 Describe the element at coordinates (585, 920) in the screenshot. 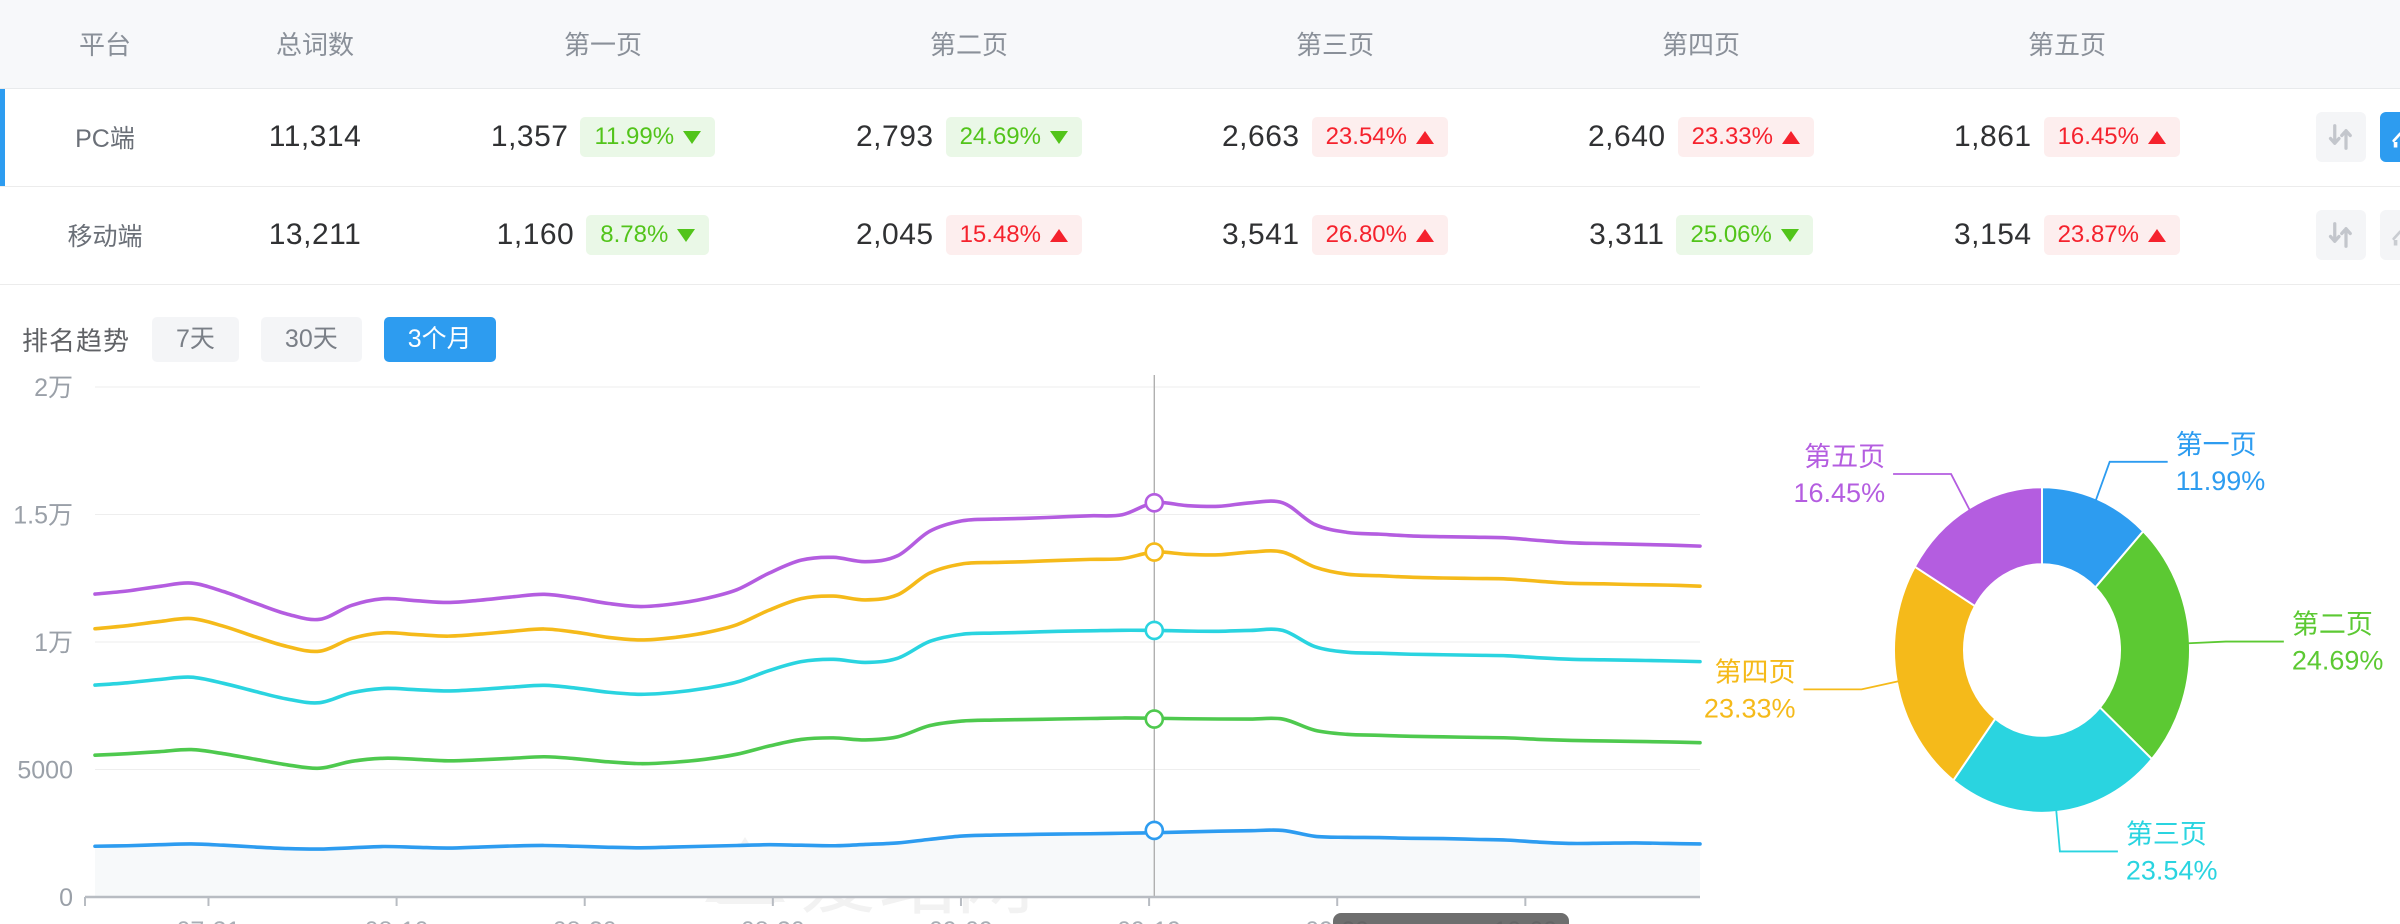

I see `x-axis-tick-label: 08-20` at that location.